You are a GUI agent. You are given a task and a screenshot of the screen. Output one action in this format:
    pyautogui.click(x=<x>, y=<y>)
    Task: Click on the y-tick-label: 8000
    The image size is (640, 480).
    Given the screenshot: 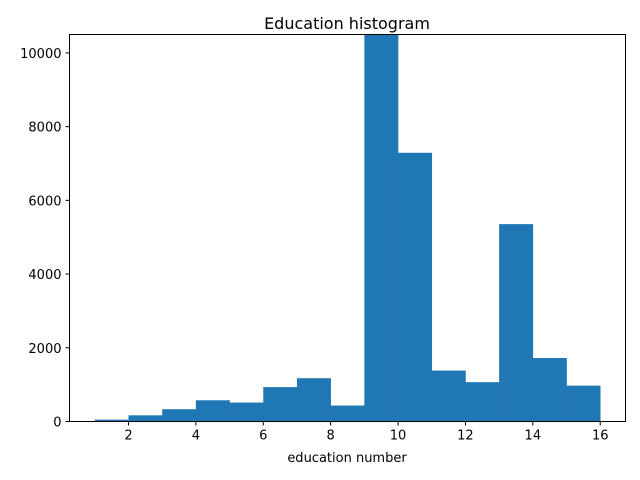 What is the action you would take?
    pyautogui.click(x=44, y=128)
    